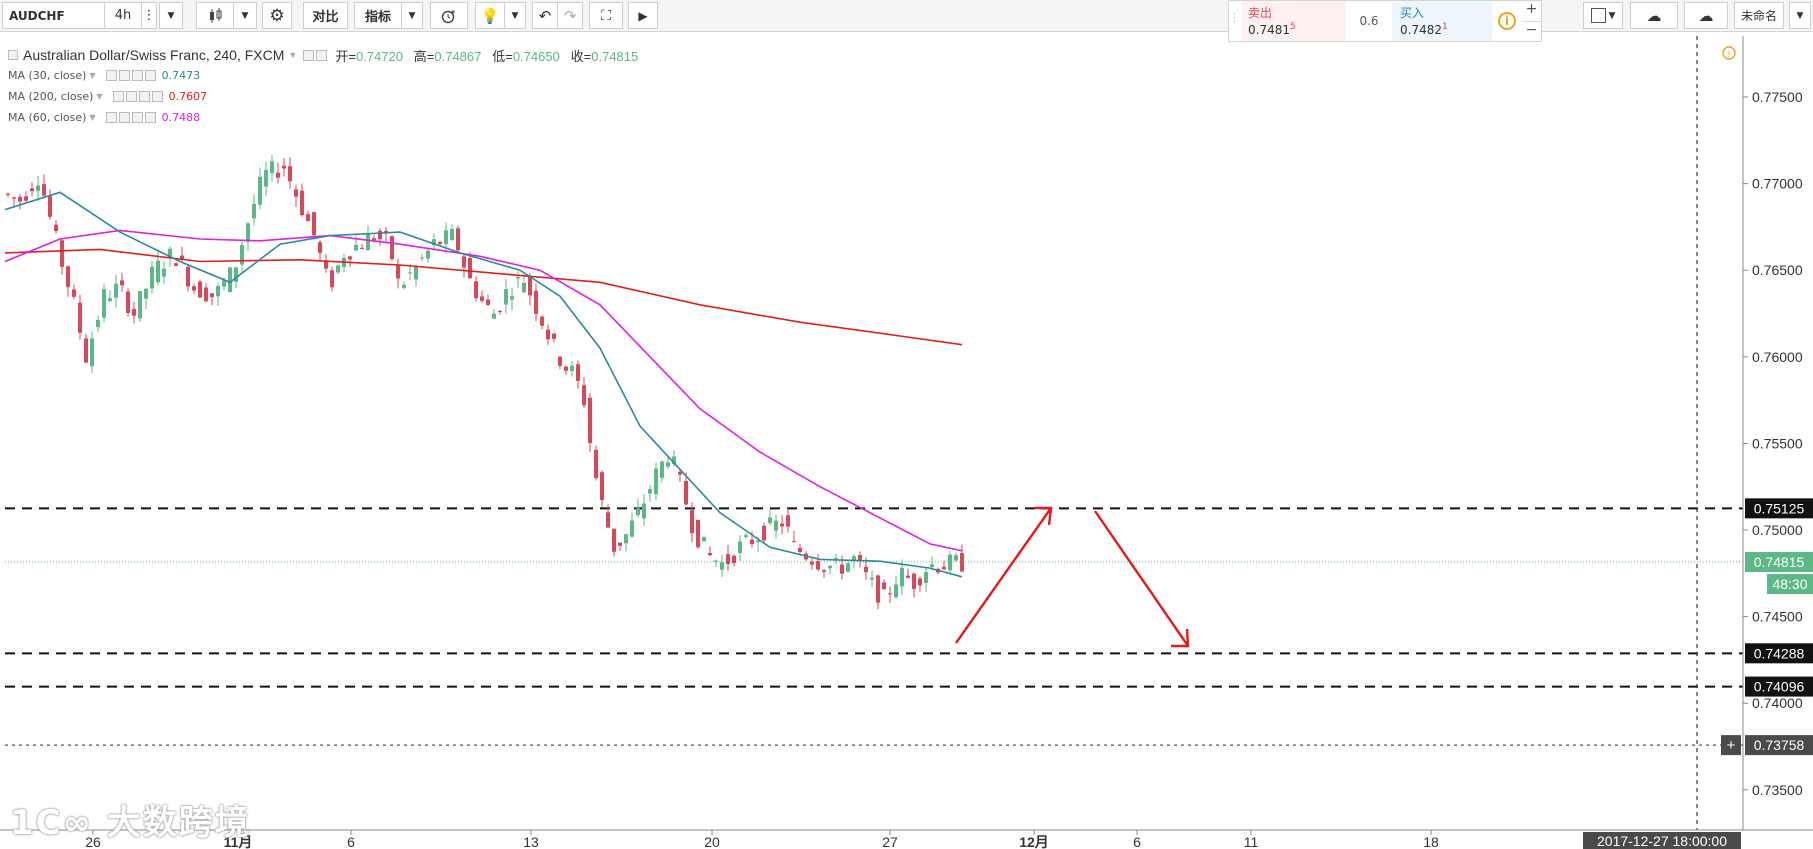 This screenshot has height=849, width=1813. I want to click on alert-add-icon, so click(449, 15).